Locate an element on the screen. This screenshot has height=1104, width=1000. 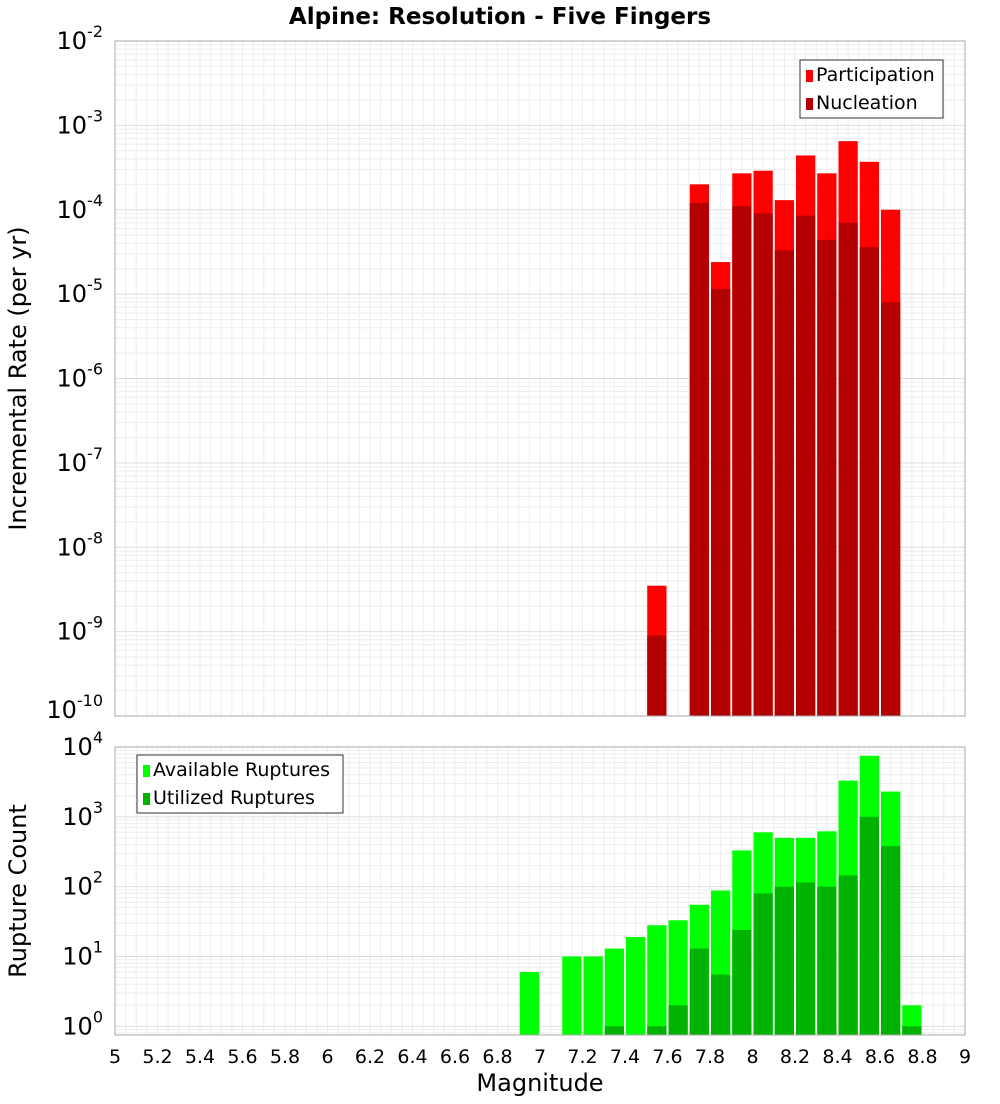
y-tick-label: 10¹ is located at coordinates (82, 953).